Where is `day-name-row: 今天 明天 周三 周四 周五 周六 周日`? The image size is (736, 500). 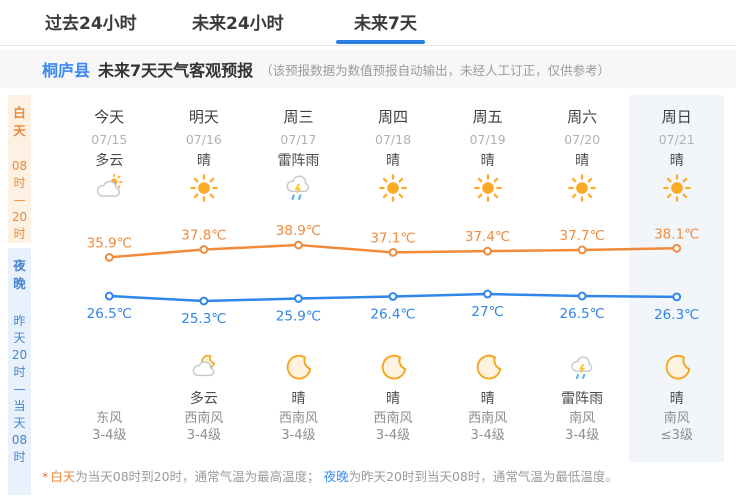 day-name-row: 今天 明天 周三 周四 周五 周六 周日 is located at coordinates (393, 117).